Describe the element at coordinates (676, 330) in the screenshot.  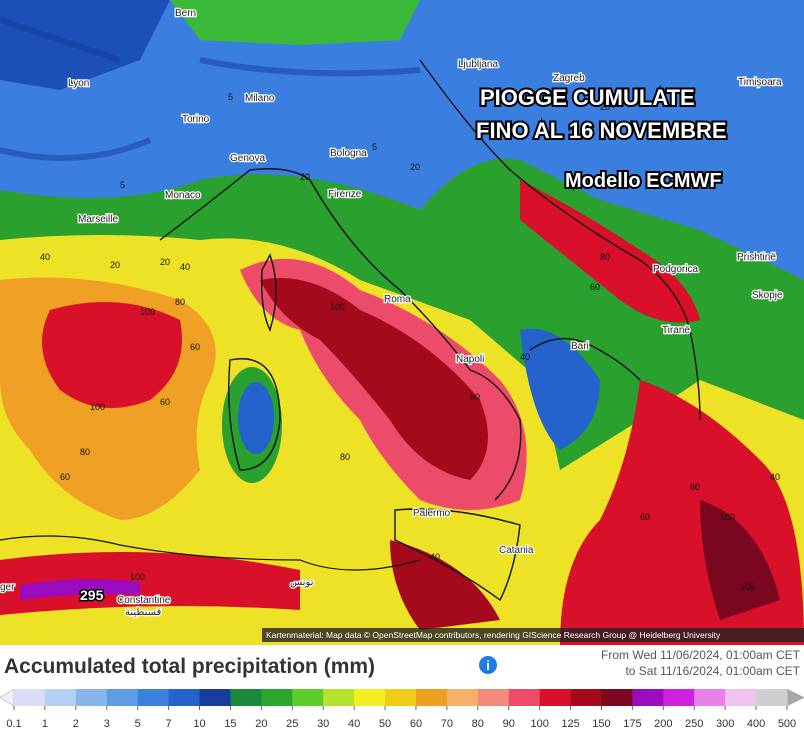
I see `city-label: Tiranë` at that location.